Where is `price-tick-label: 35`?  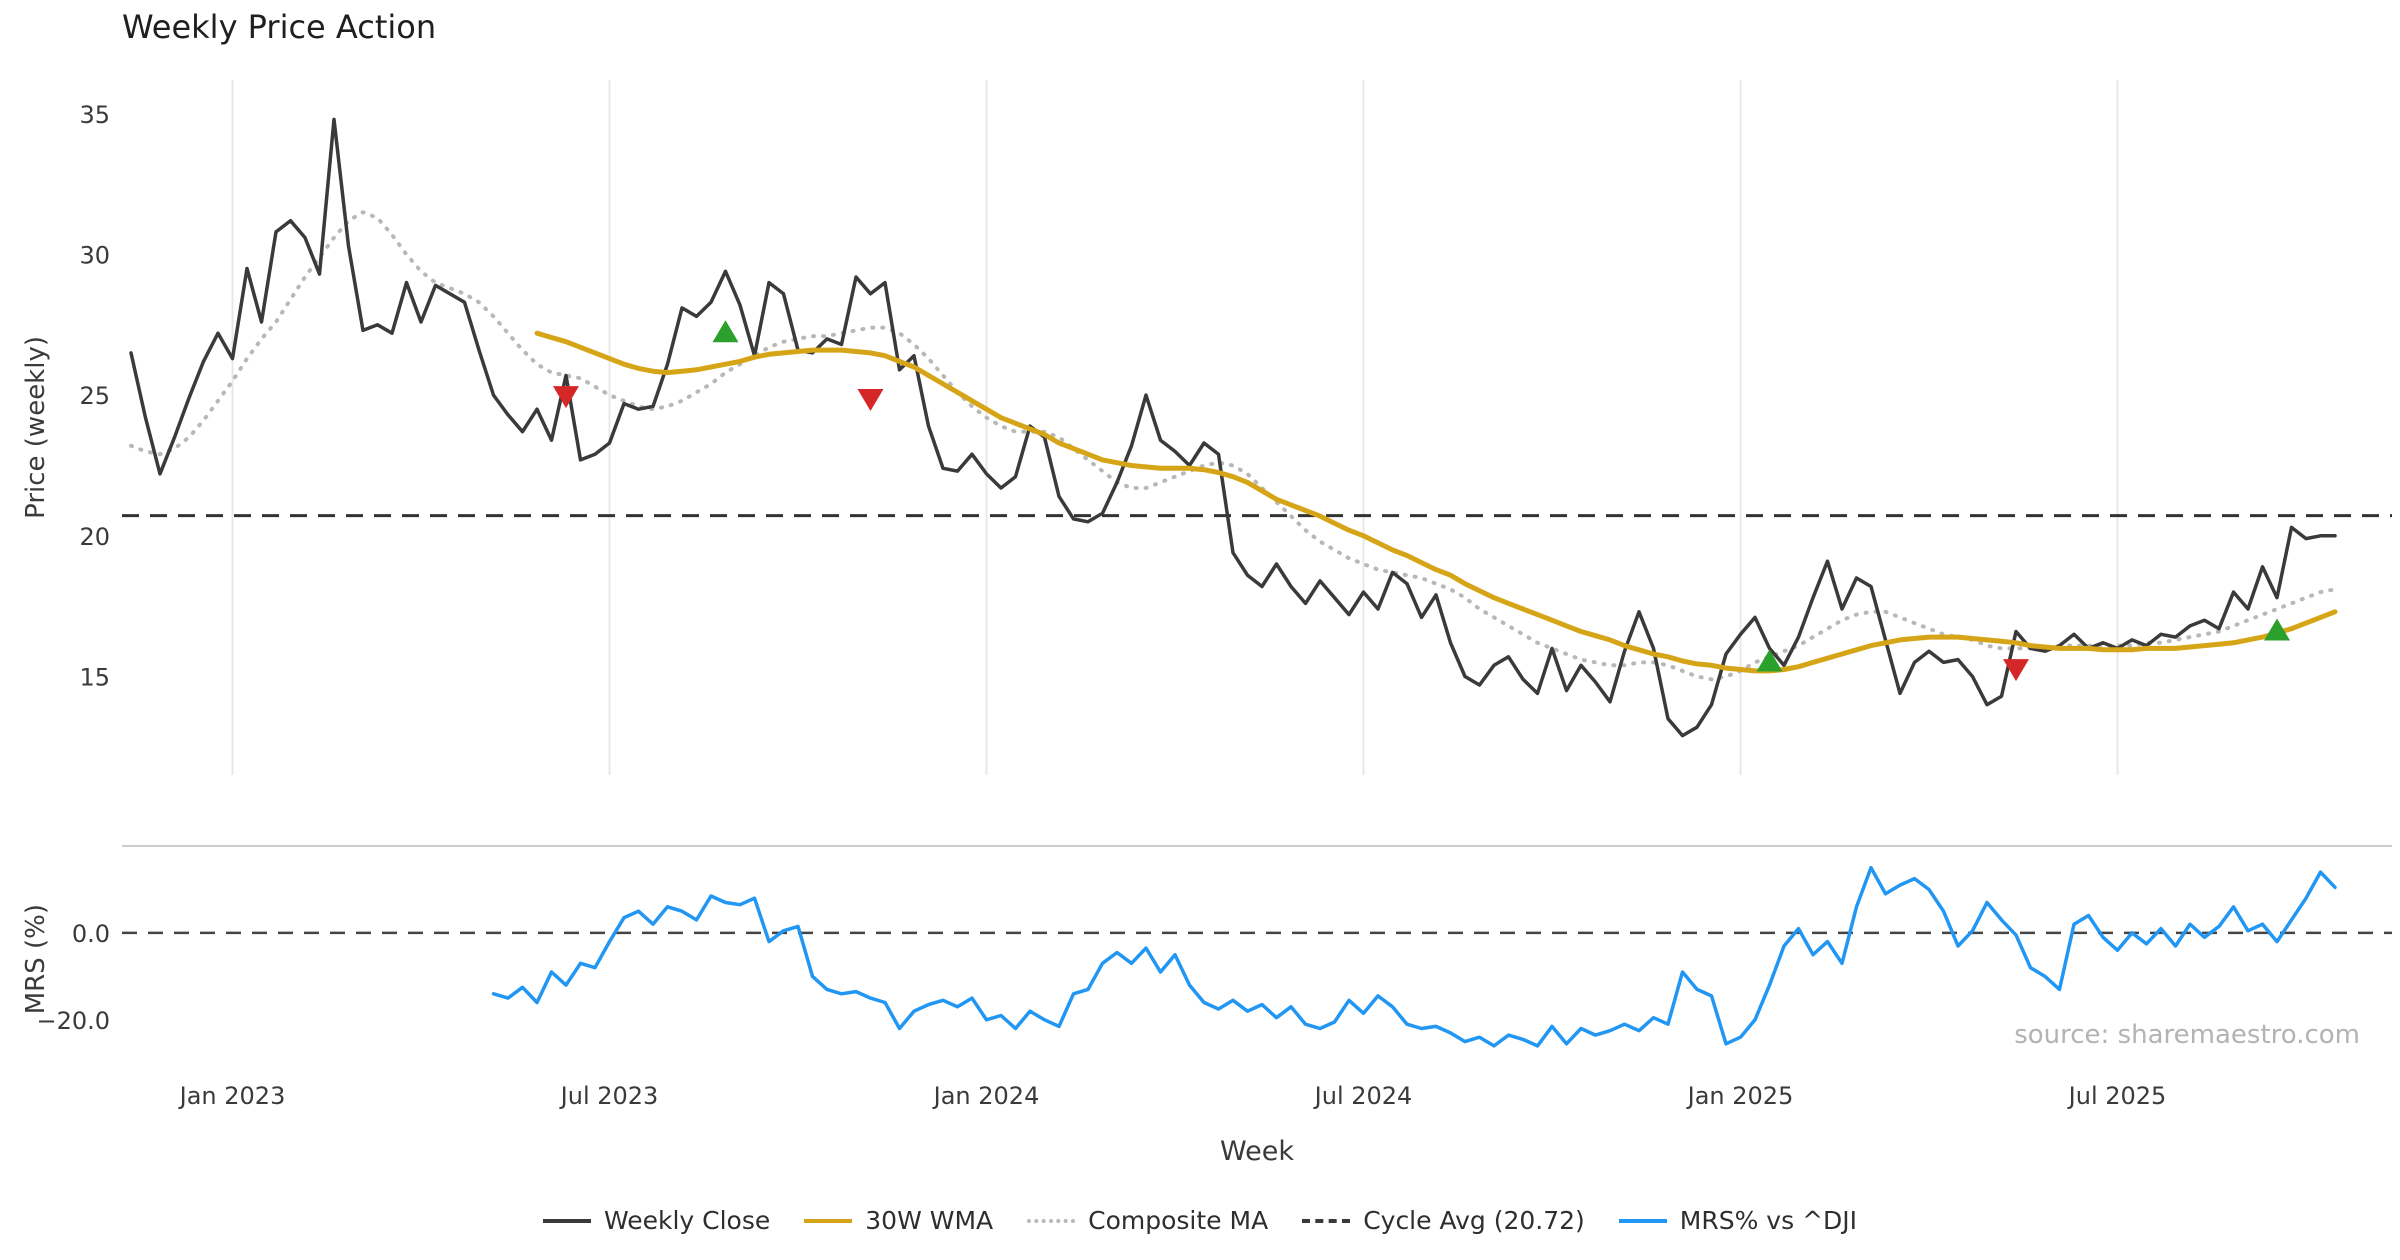 price-tick-label: 35 is located at coordinates (94, 115).